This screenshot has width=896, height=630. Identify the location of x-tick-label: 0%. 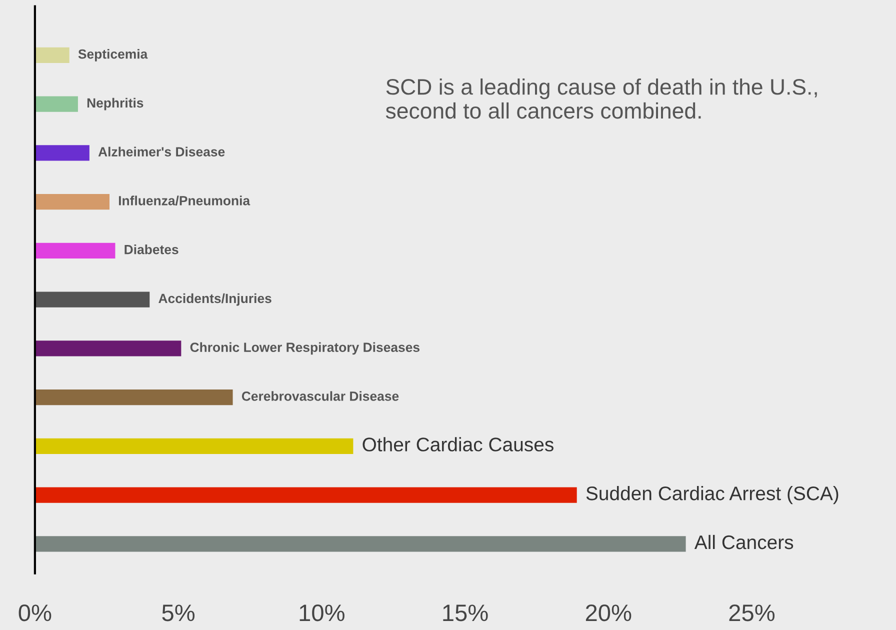
(35, 613).